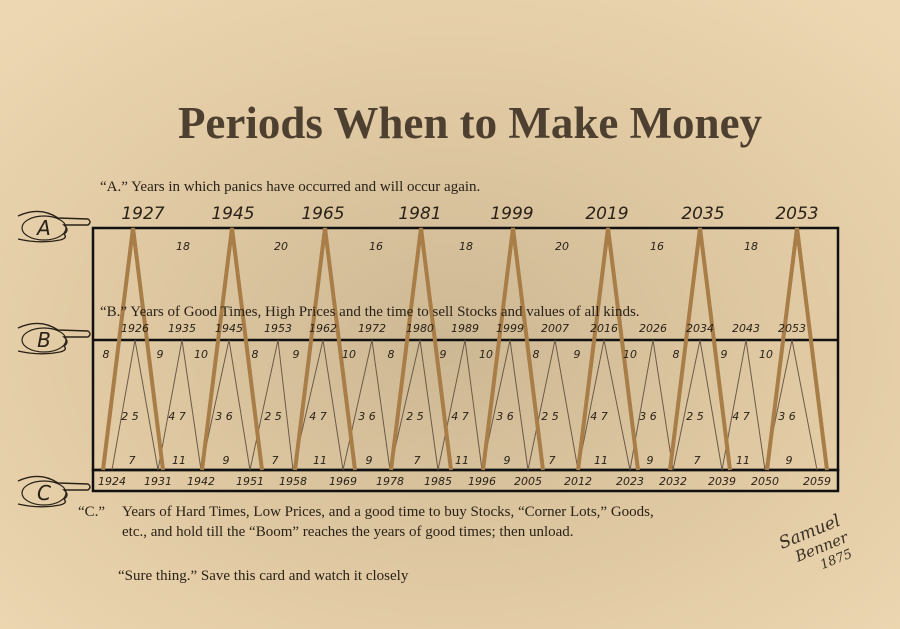 The image size is (900, 629). I want to click on year-c: 2050, so click(765, 481).